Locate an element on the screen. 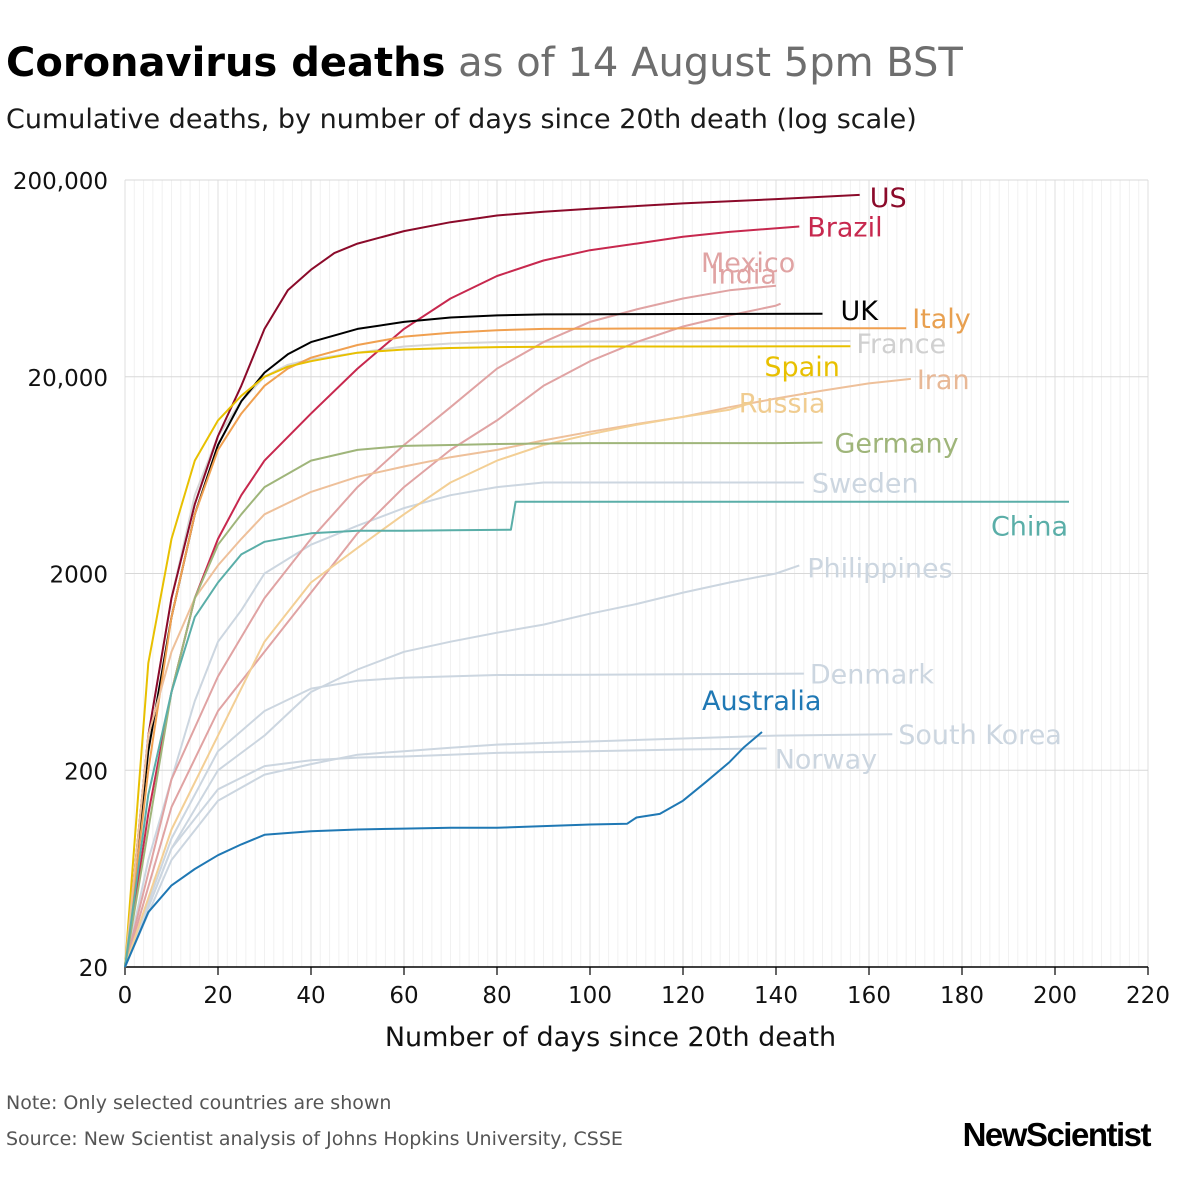 The width and height of the screenshot is (1200, 1200). x-tick-label: 180 is located at coordinates (962, 996).